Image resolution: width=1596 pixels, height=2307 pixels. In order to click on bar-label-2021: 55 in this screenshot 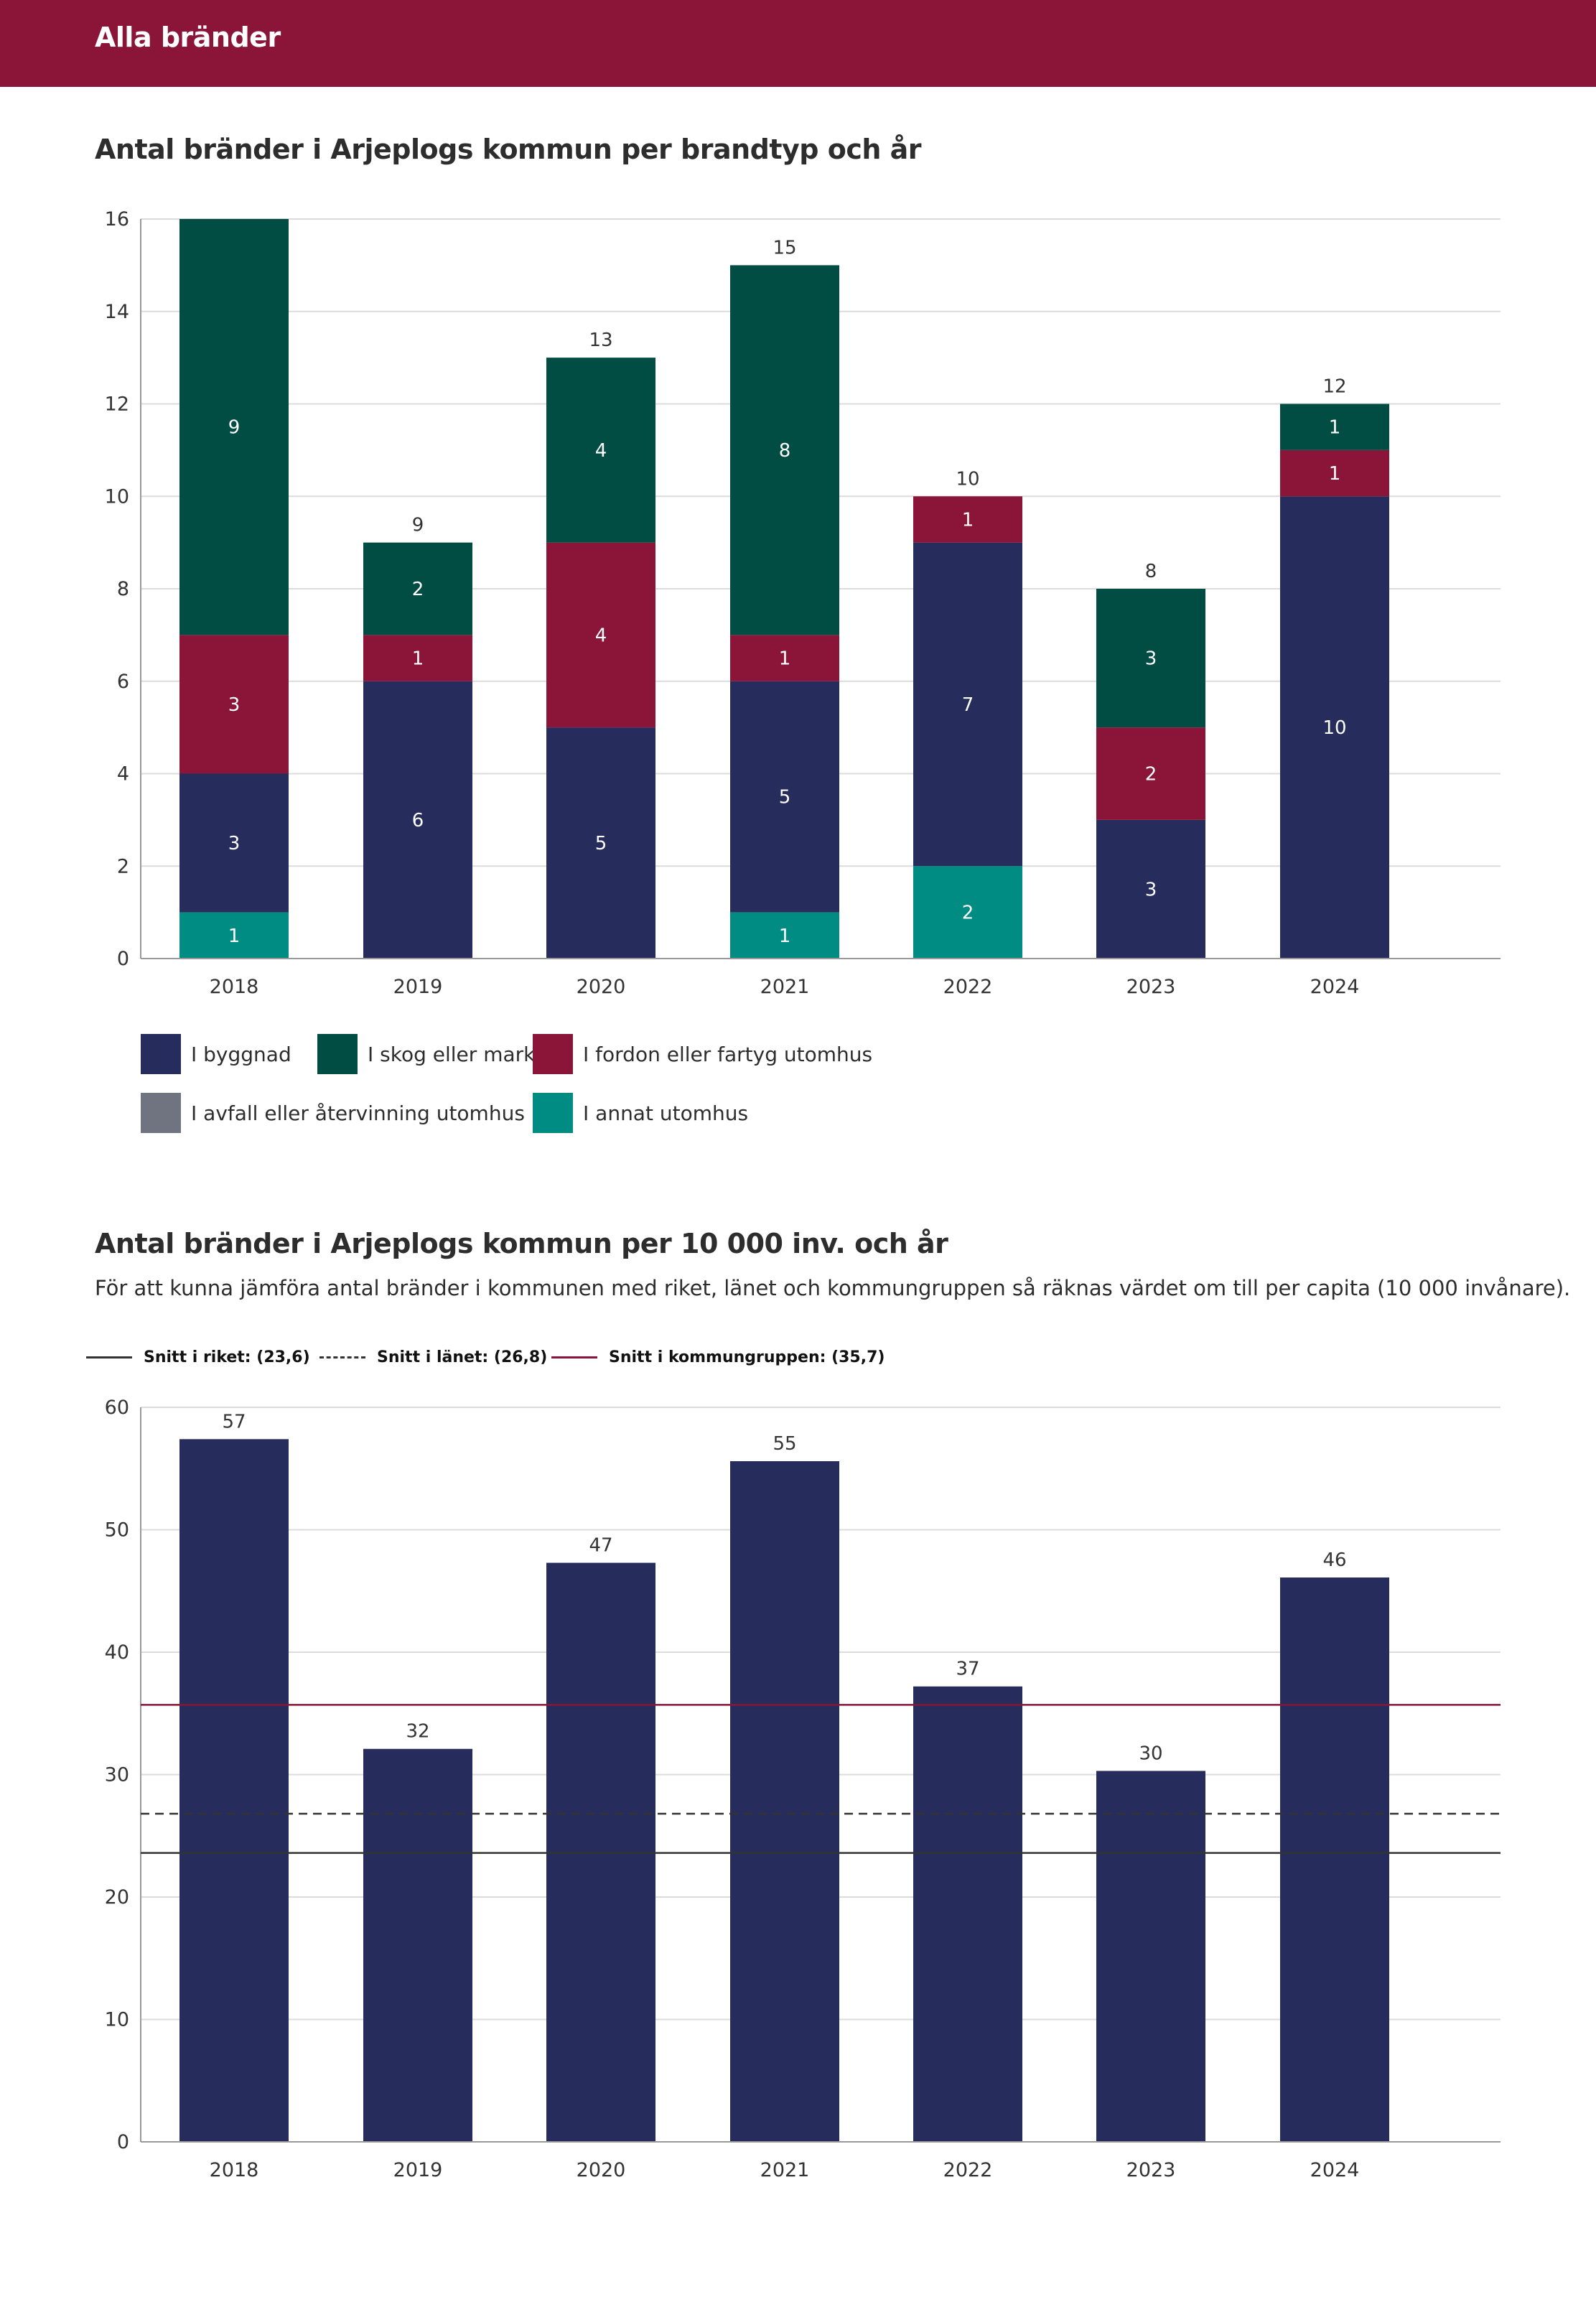, I will do `click(784, 1444)`.